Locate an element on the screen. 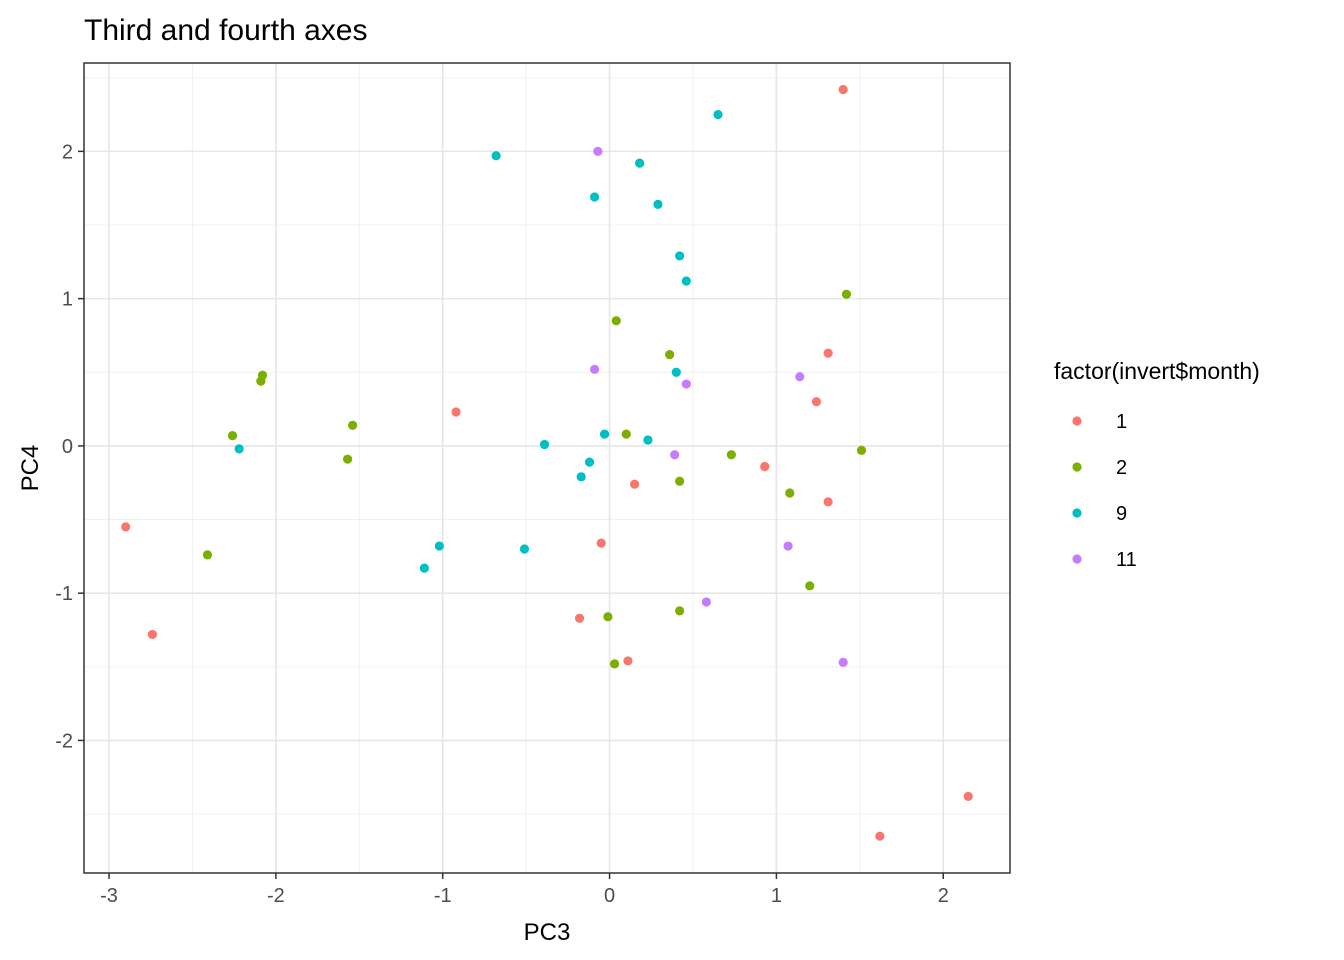 The width and height of the screenshot is (1344, 960). y-tick-label: 0 is located at coordinates (67, 447).